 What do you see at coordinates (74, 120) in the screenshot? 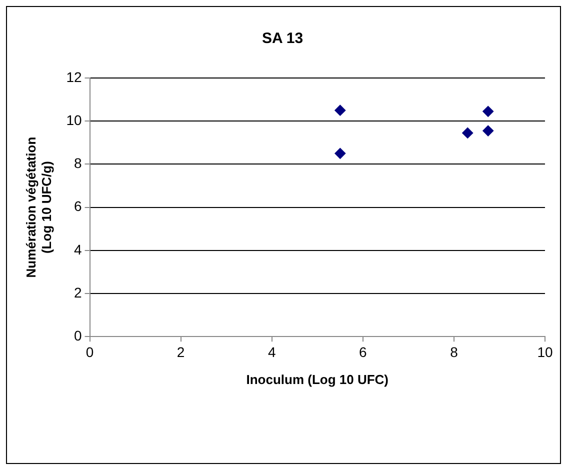
I see `y-tick-label: 10` at bounding box center [74, 120].